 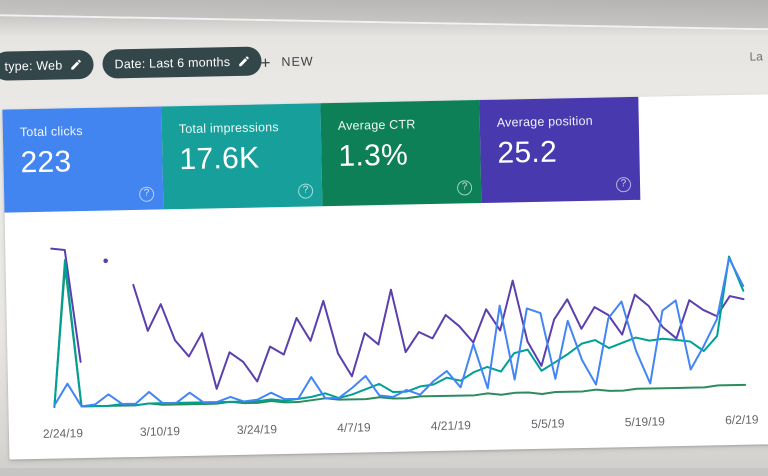 I want to click on x-tick-label: 6/2/19, so click(x=741, y=420).